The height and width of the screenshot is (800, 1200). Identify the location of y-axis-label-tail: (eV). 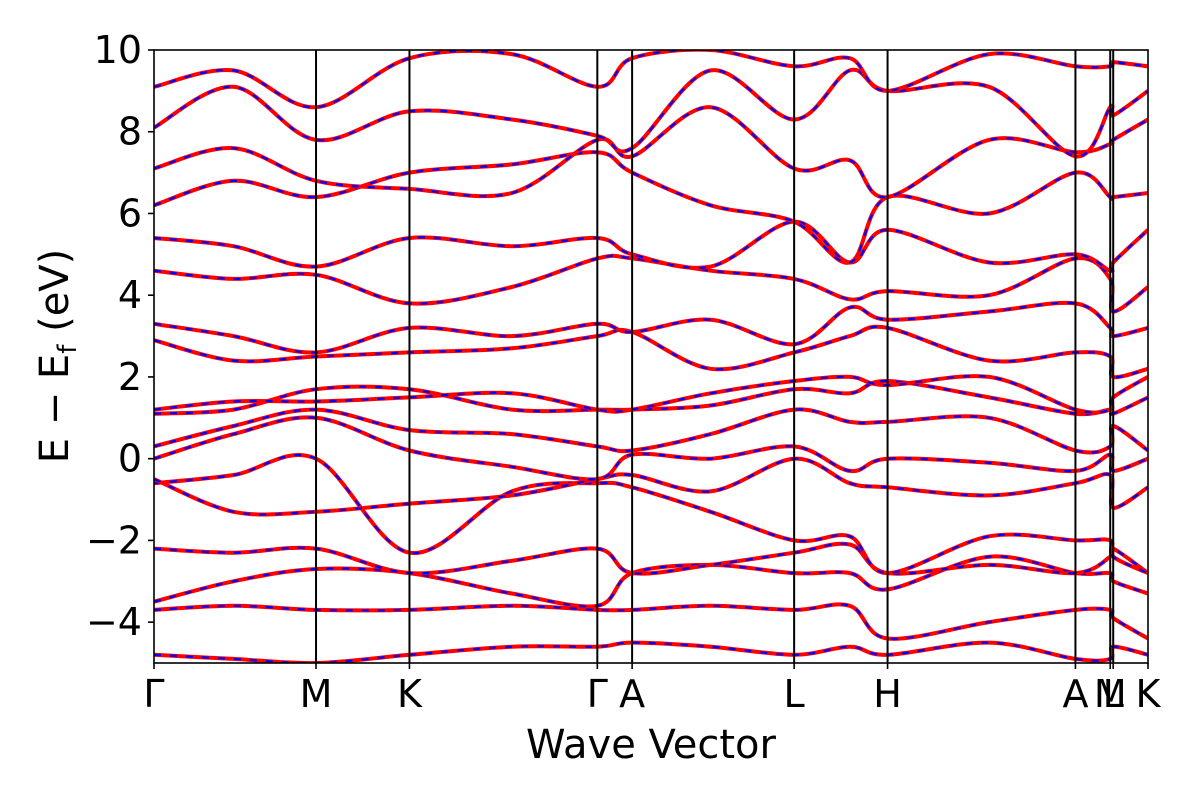
(55, 297).